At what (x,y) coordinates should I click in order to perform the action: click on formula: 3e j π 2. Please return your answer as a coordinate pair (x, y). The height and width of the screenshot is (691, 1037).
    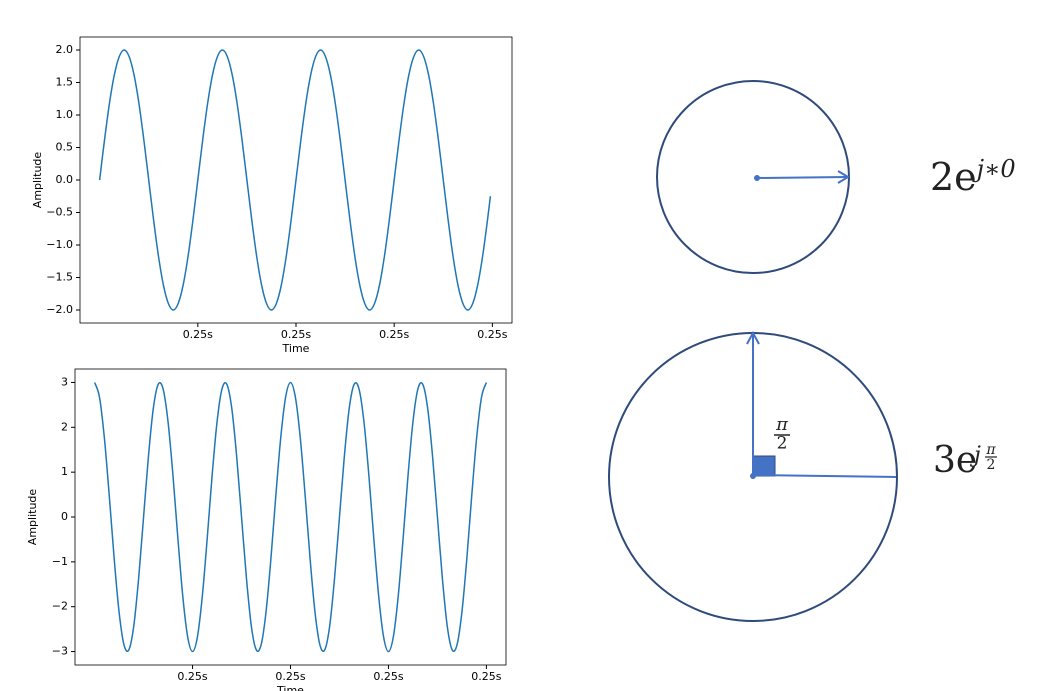
    Looking at the image, I should click on (965, 460).